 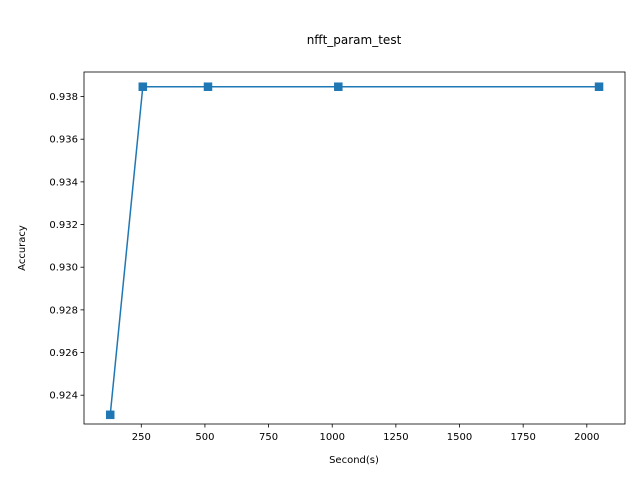 I want to click on y-tick-label: 0.932, so click(x=63, y=225).